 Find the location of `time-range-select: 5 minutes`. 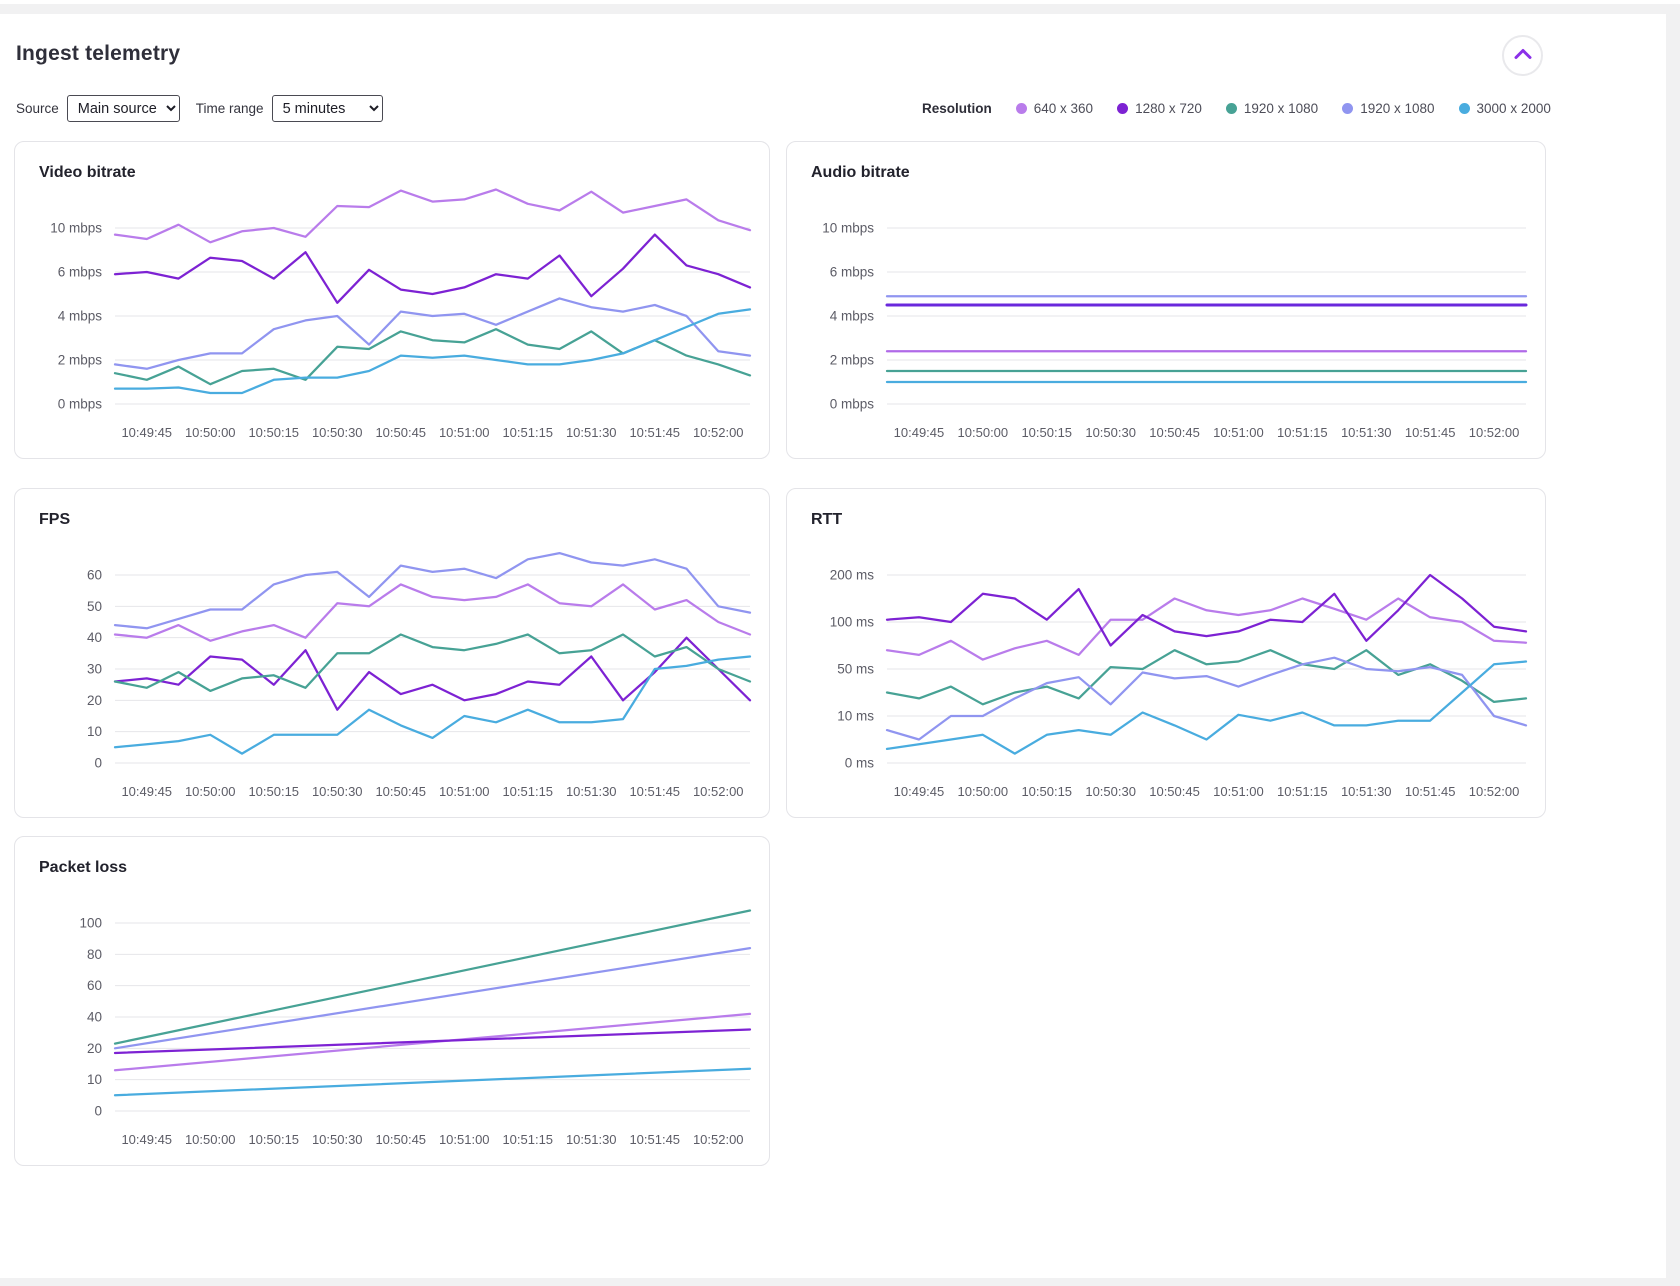

time-range-select: 5 minutes is located at coordinates (327, 108).